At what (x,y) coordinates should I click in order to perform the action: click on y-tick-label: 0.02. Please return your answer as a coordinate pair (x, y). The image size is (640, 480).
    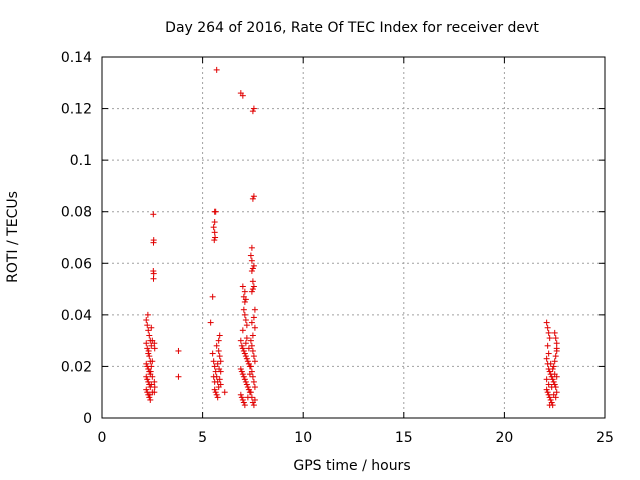
    Looking at the image, I should click on (76, 367).